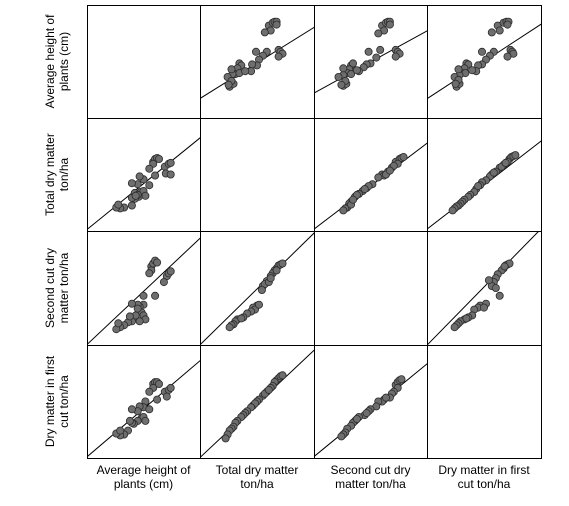 This screenshot has height=506, width=569. Describe the element at coordinates (144, 62) in the screenshot. I see `panel-frame-r0-c0` at that location.